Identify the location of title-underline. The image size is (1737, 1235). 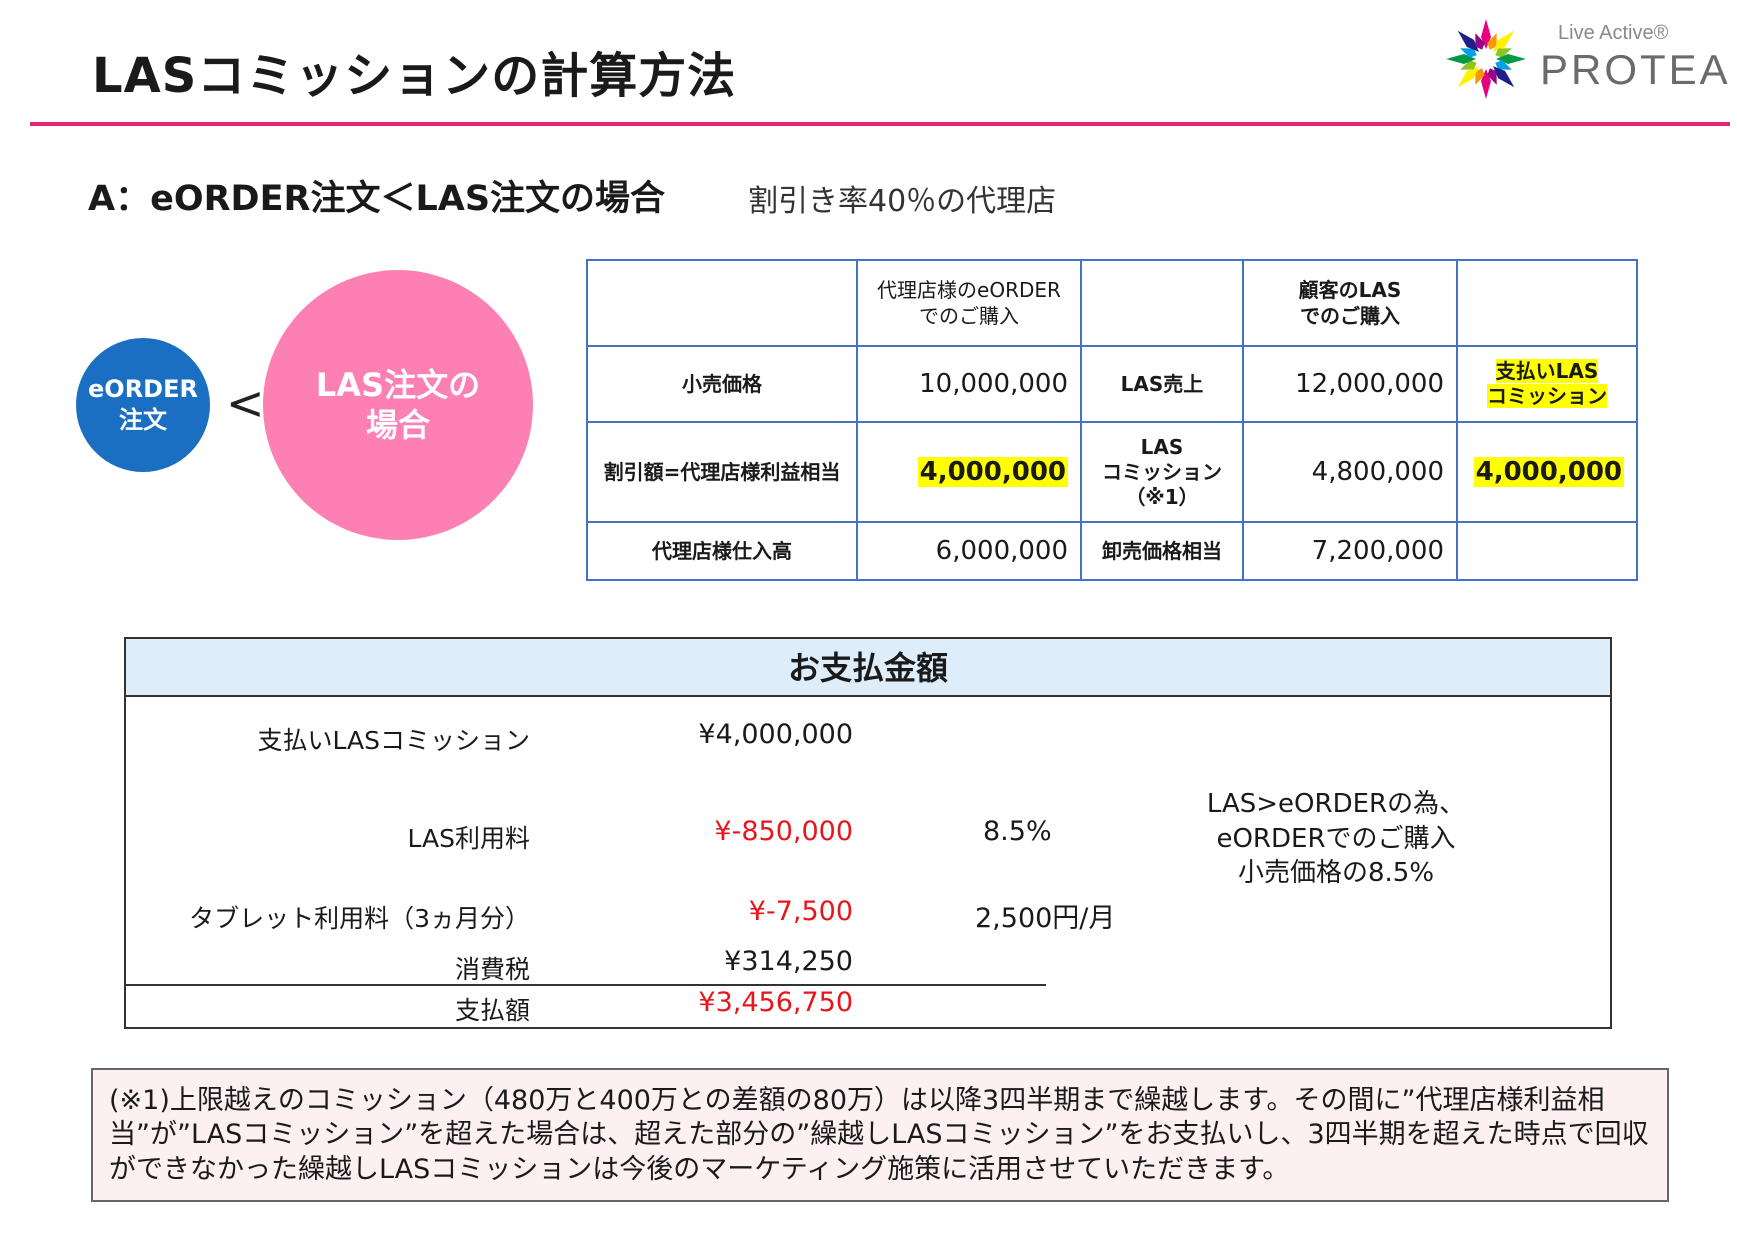
(880, 124).